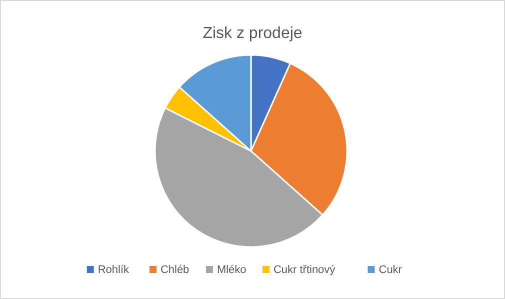 The image size is (505, 299). What do you see at coordinates (252, 33) in the screenshot?
I see `chart-title: Zisk z prodeje` at bounding box center [252, 33].